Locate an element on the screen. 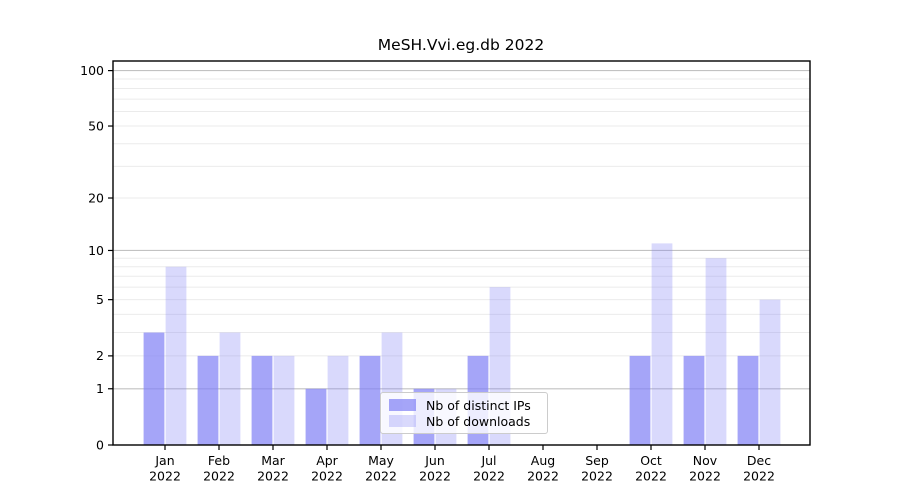 The width and height of the screenshot is (900, 500). legend-item-distinct-ips: Nb of distinct IPs is located at coordinates (464, 405).